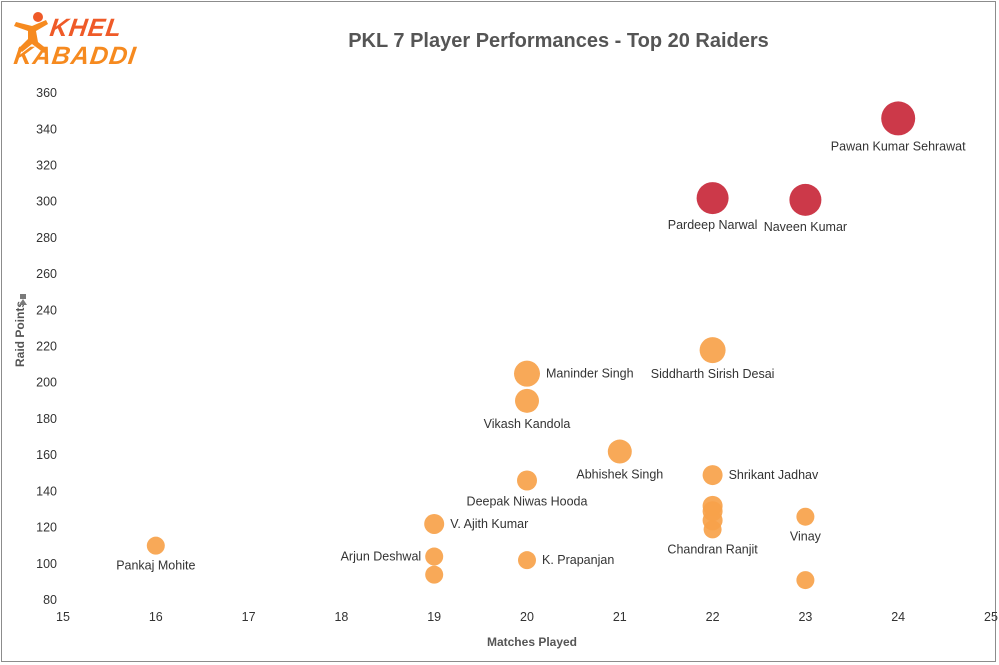 This screenshot has height=665, width=999. I want to click on x-tick-label: 25, so click(991, 617).